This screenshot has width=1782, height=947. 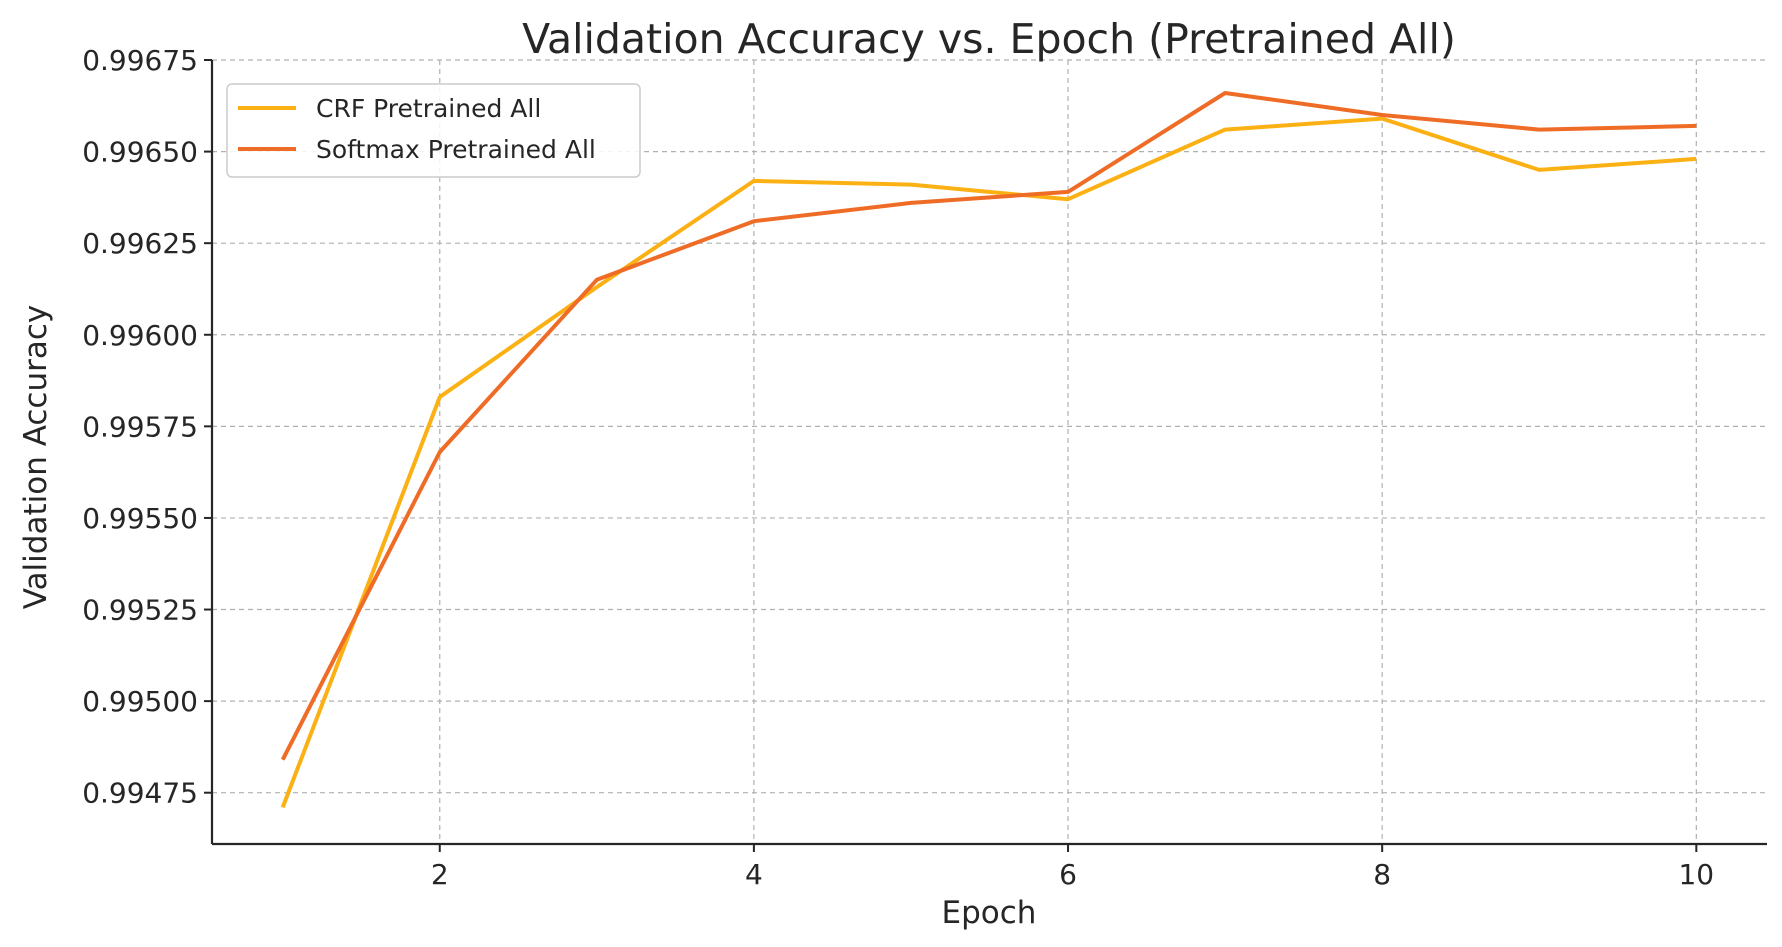 I want to click on y-tick-label: 0.99650, so click(x=140, y=152).